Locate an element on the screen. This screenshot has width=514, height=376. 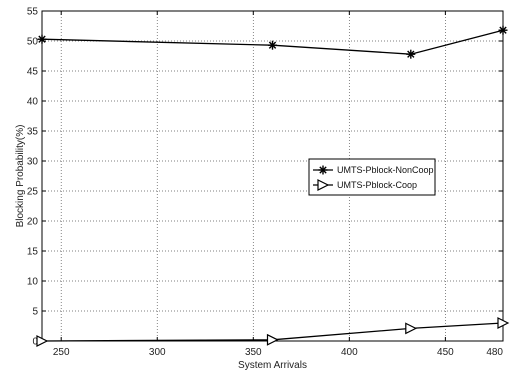
legend: UMTS-Pblock-NonCoop UMTS-Pblock-Coop is located at coordinates (372, 177).